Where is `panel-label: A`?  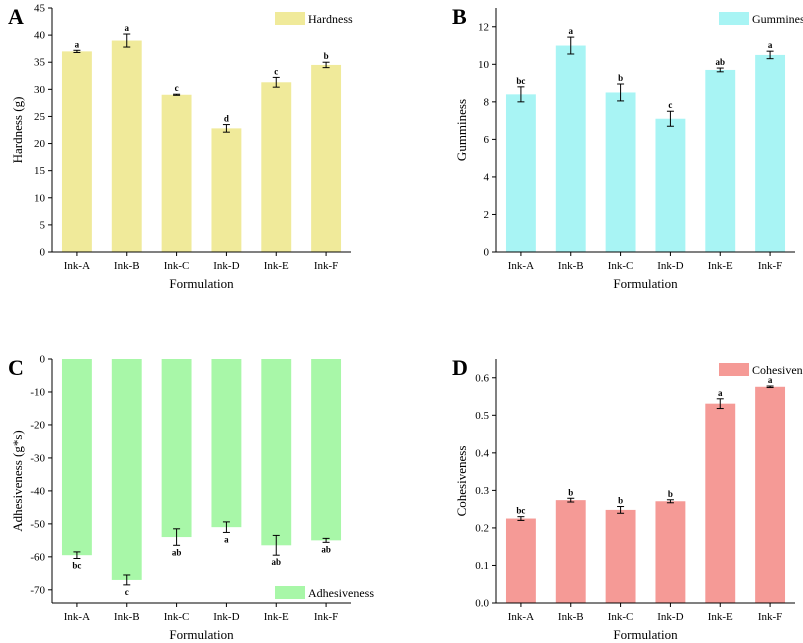 panel-label: A is located at coordinates (16, 16).